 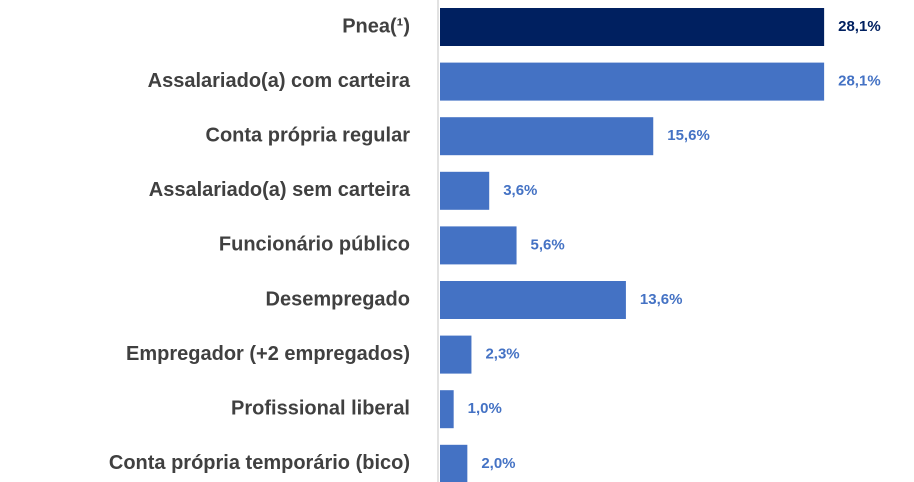 I want to click on category-label: Assalariado(a) sem carteira, so click(x=280, y=190).